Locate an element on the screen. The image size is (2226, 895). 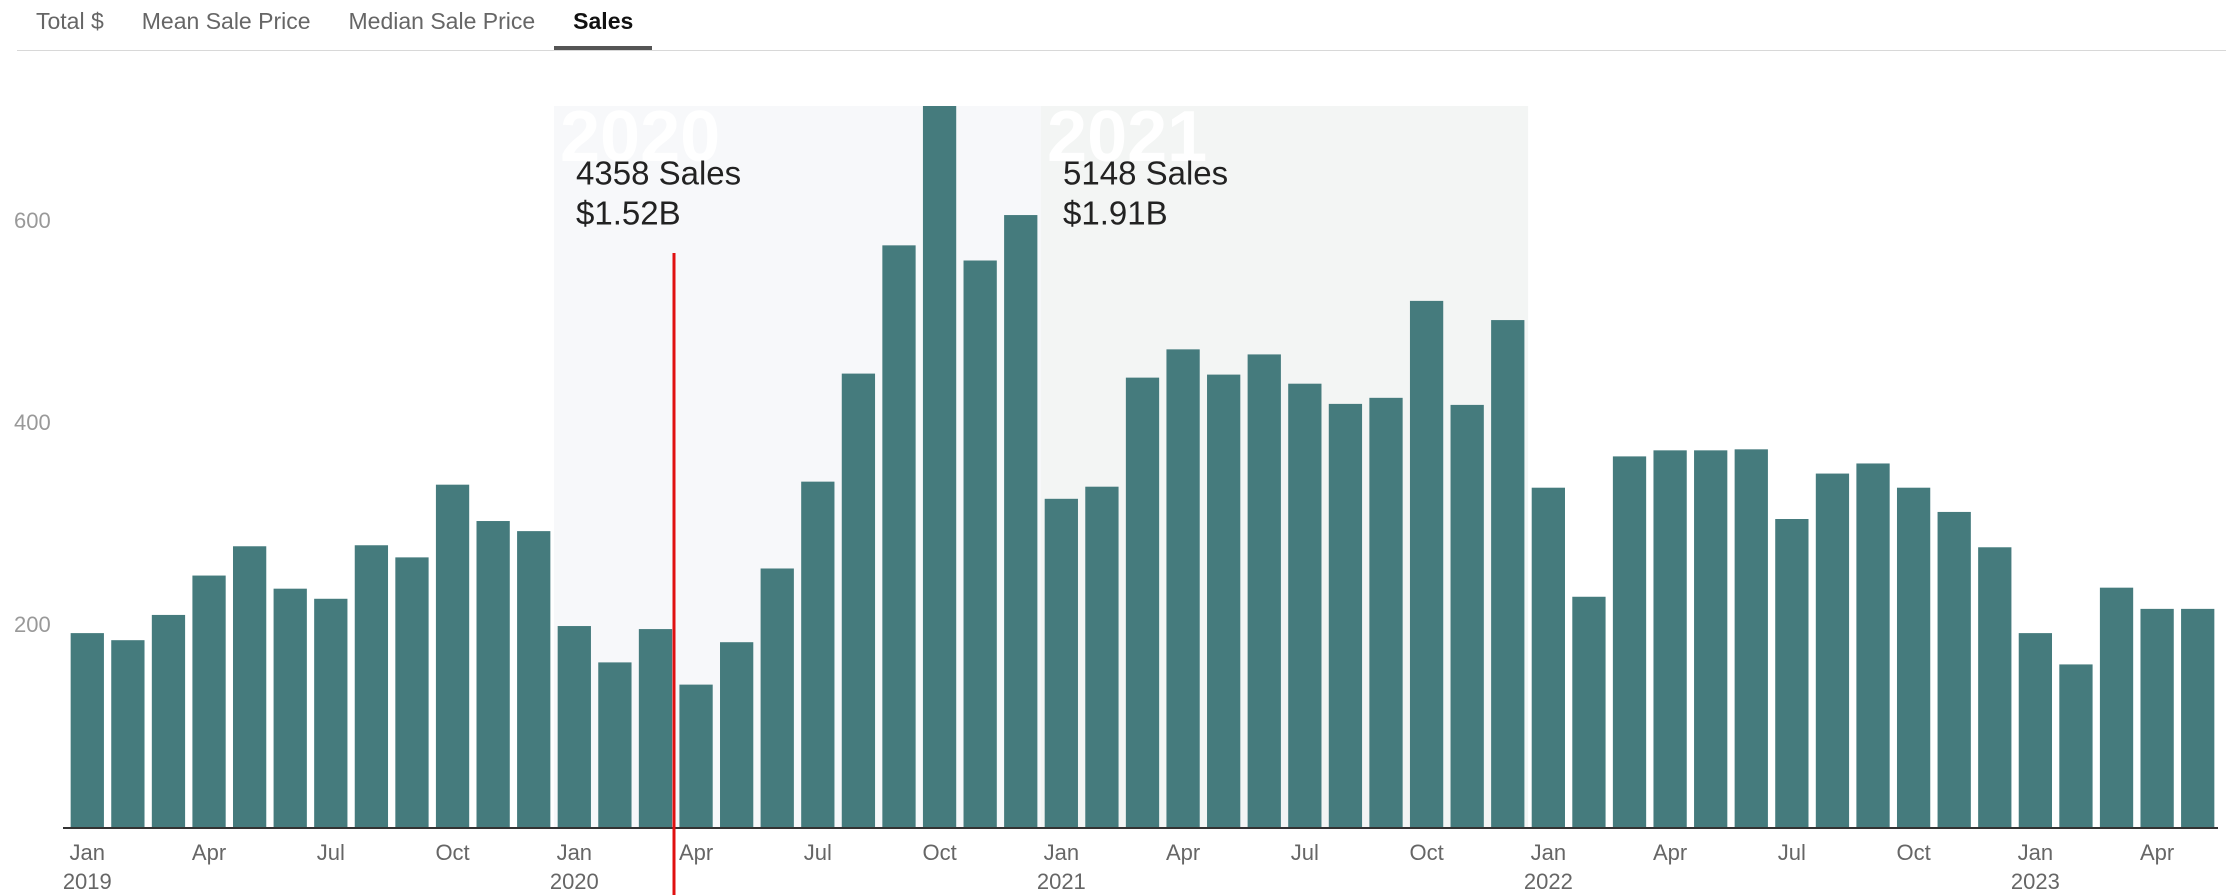
tab: Sales is located at coordinates (603, 25).